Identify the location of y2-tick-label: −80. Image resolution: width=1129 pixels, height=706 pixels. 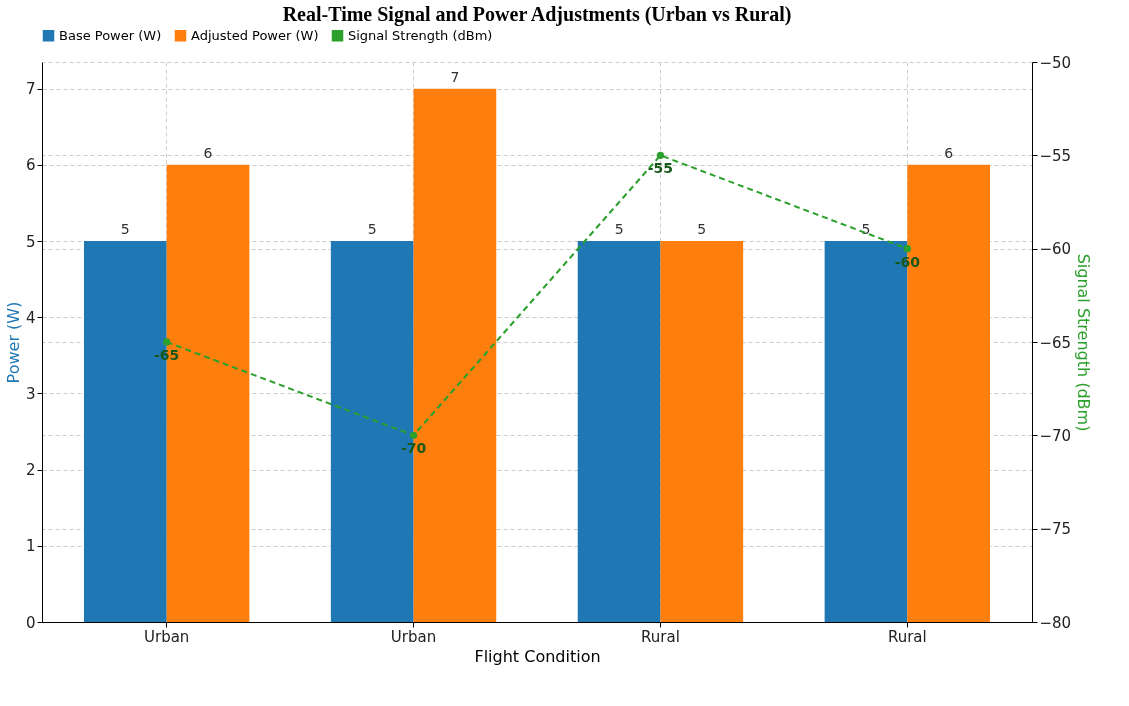
(1055, 622).